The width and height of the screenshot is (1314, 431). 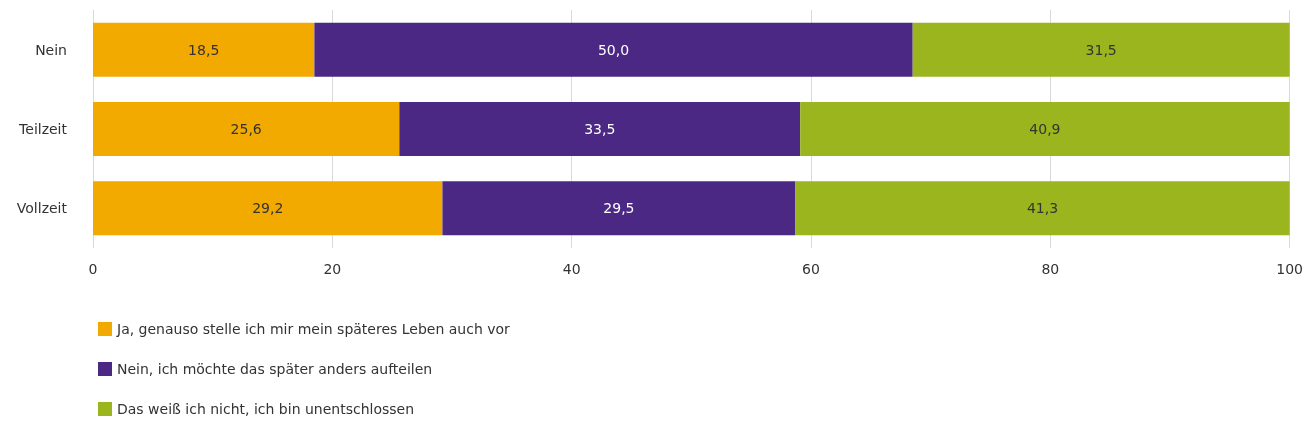 I want to click on legend-label: Nein, ich möchte das später anders aufteilen, so click(x=275, y=369).